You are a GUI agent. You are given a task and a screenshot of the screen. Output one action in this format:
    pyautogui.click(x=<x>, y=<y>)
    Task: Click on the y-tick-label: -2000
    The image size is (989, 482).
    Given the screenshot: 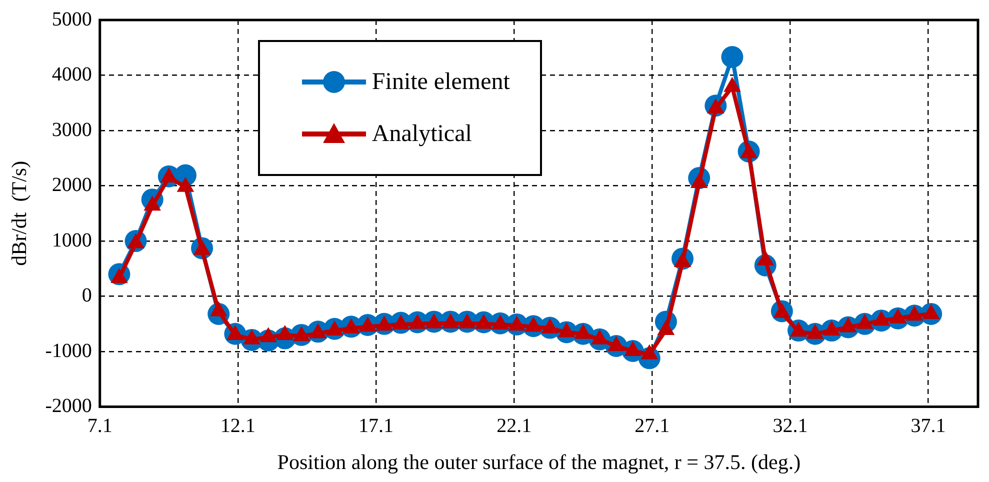 What is the action you would take?
    pyautogui.click(x=68, y=406)
    